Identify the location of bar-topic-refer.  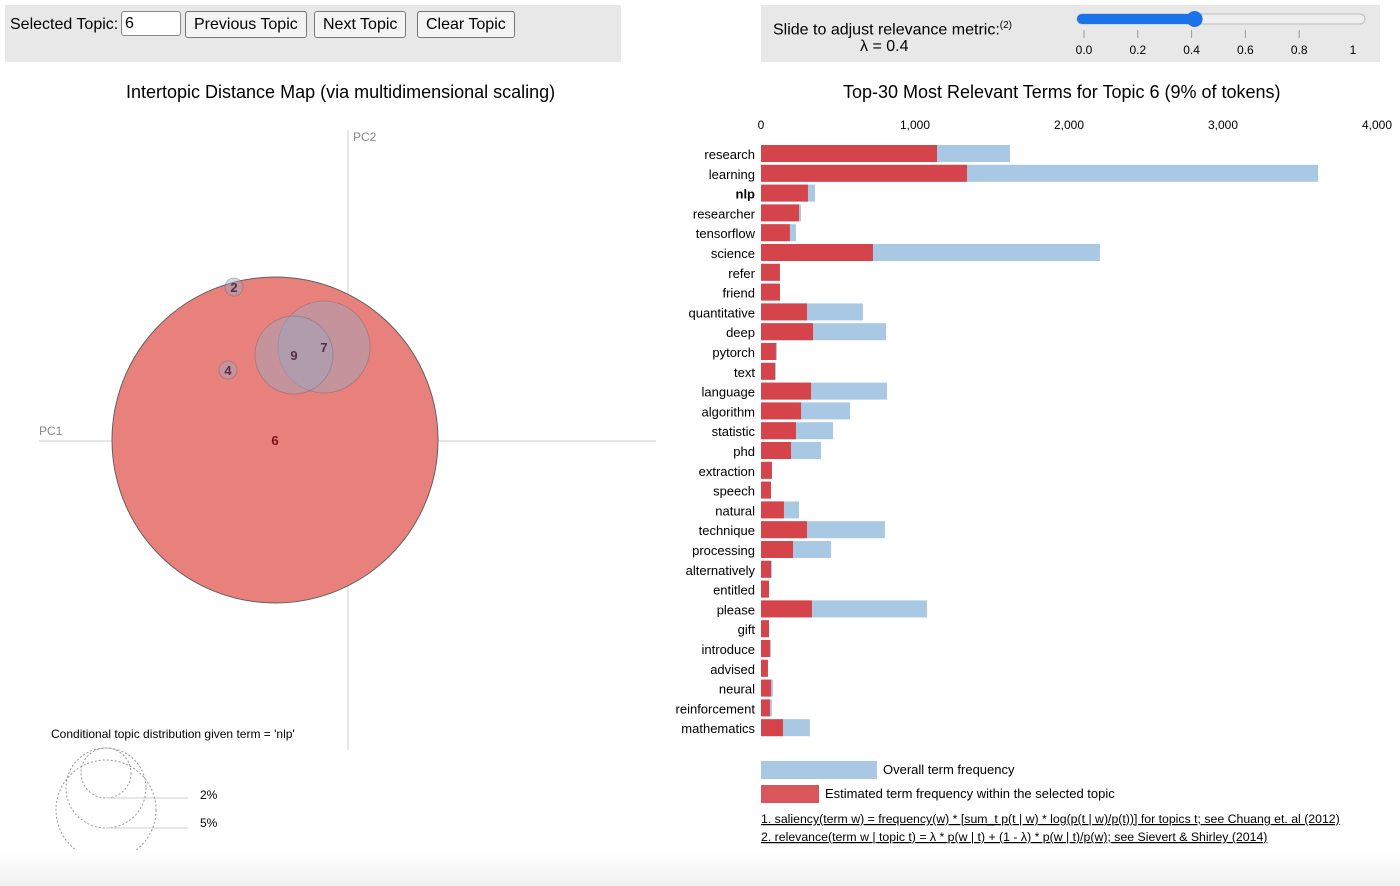
(770, 272).